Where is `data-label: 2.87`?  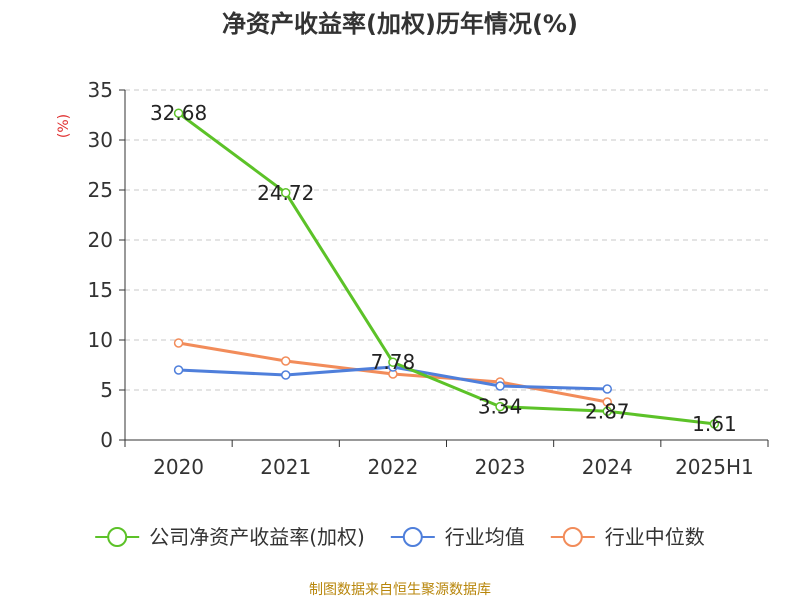 data-label: 2.87 is located at coordinates (607, 411).